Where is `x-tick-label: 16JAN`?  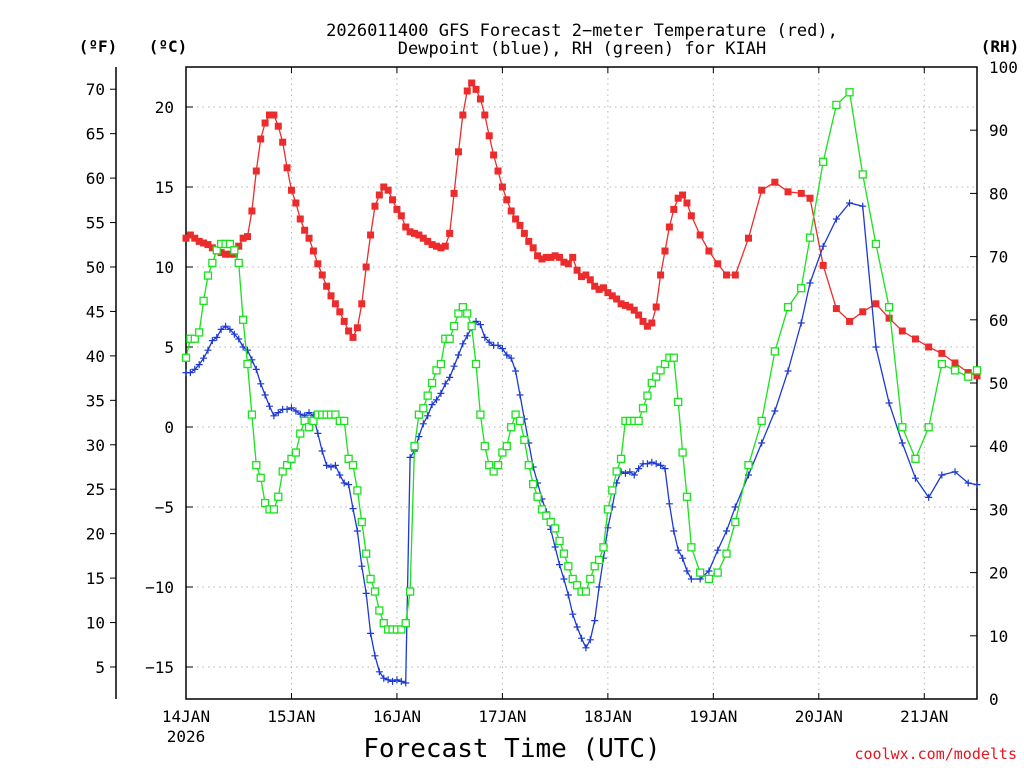 x-tick-label: 16JAN is located at coordinates (397, 716).